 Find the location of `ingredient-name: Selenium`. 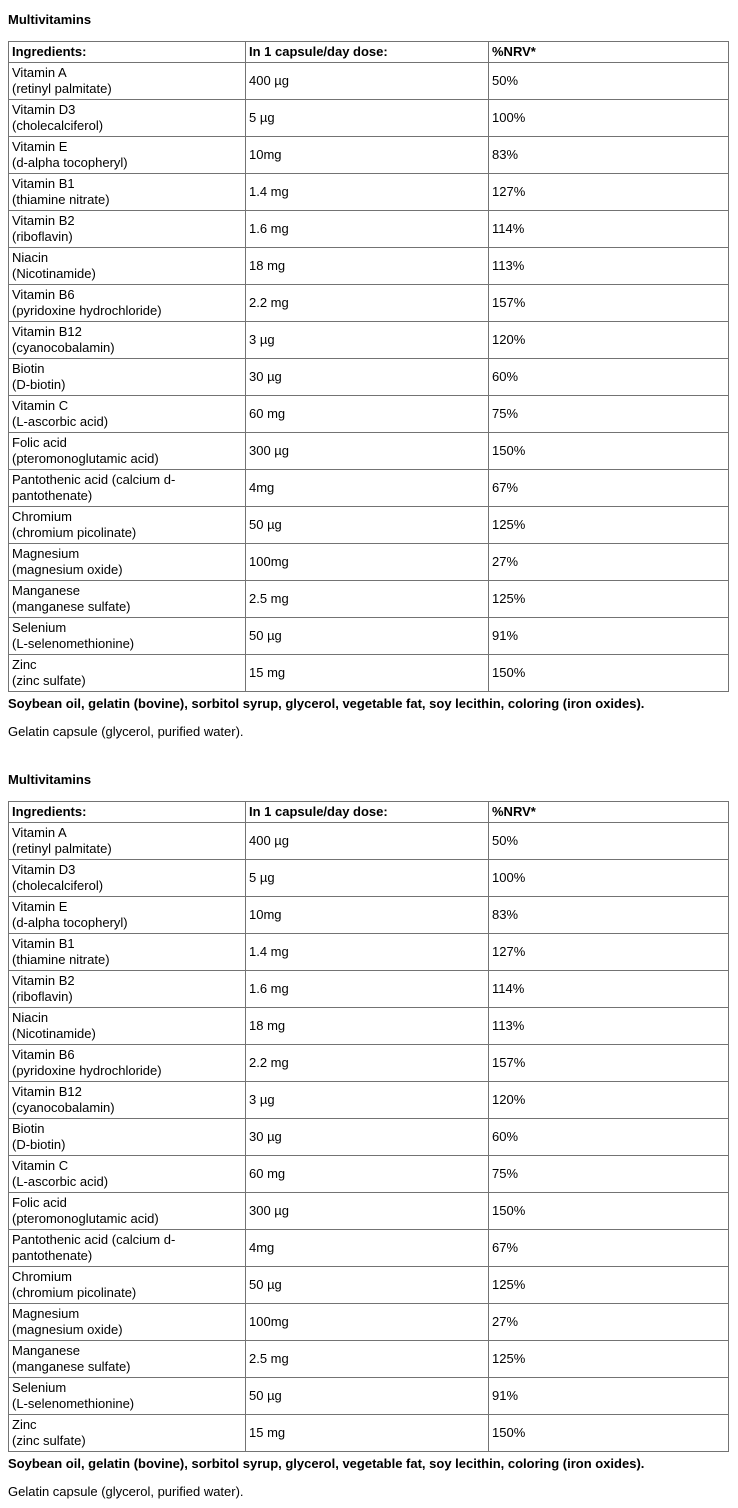

ingredient-name: Selenium is located at coordinates (39, 627).